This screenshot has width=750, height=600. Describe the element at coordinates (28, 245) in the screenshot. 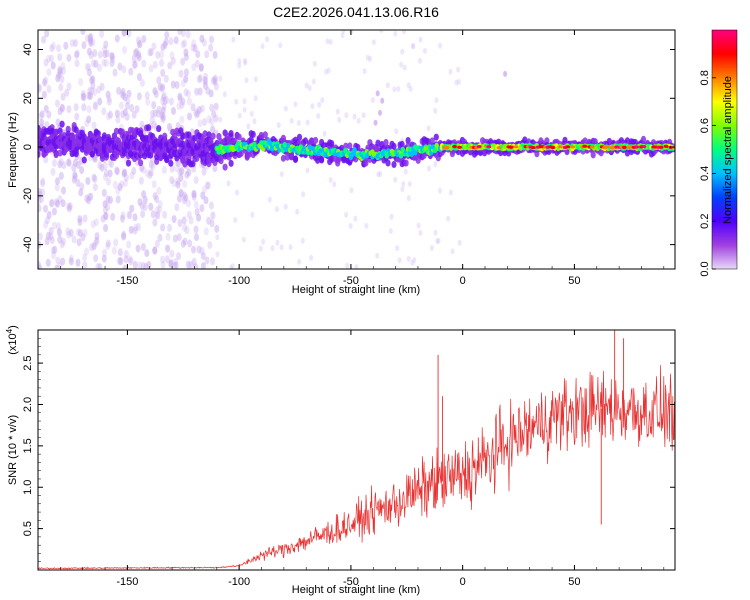

I see `y-tick-label: -40` at that location.